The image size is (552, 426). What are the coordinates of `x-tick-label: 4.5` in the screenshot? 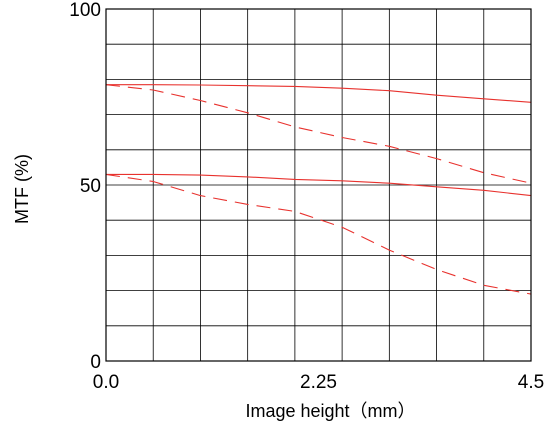 It's located at (531, 382).